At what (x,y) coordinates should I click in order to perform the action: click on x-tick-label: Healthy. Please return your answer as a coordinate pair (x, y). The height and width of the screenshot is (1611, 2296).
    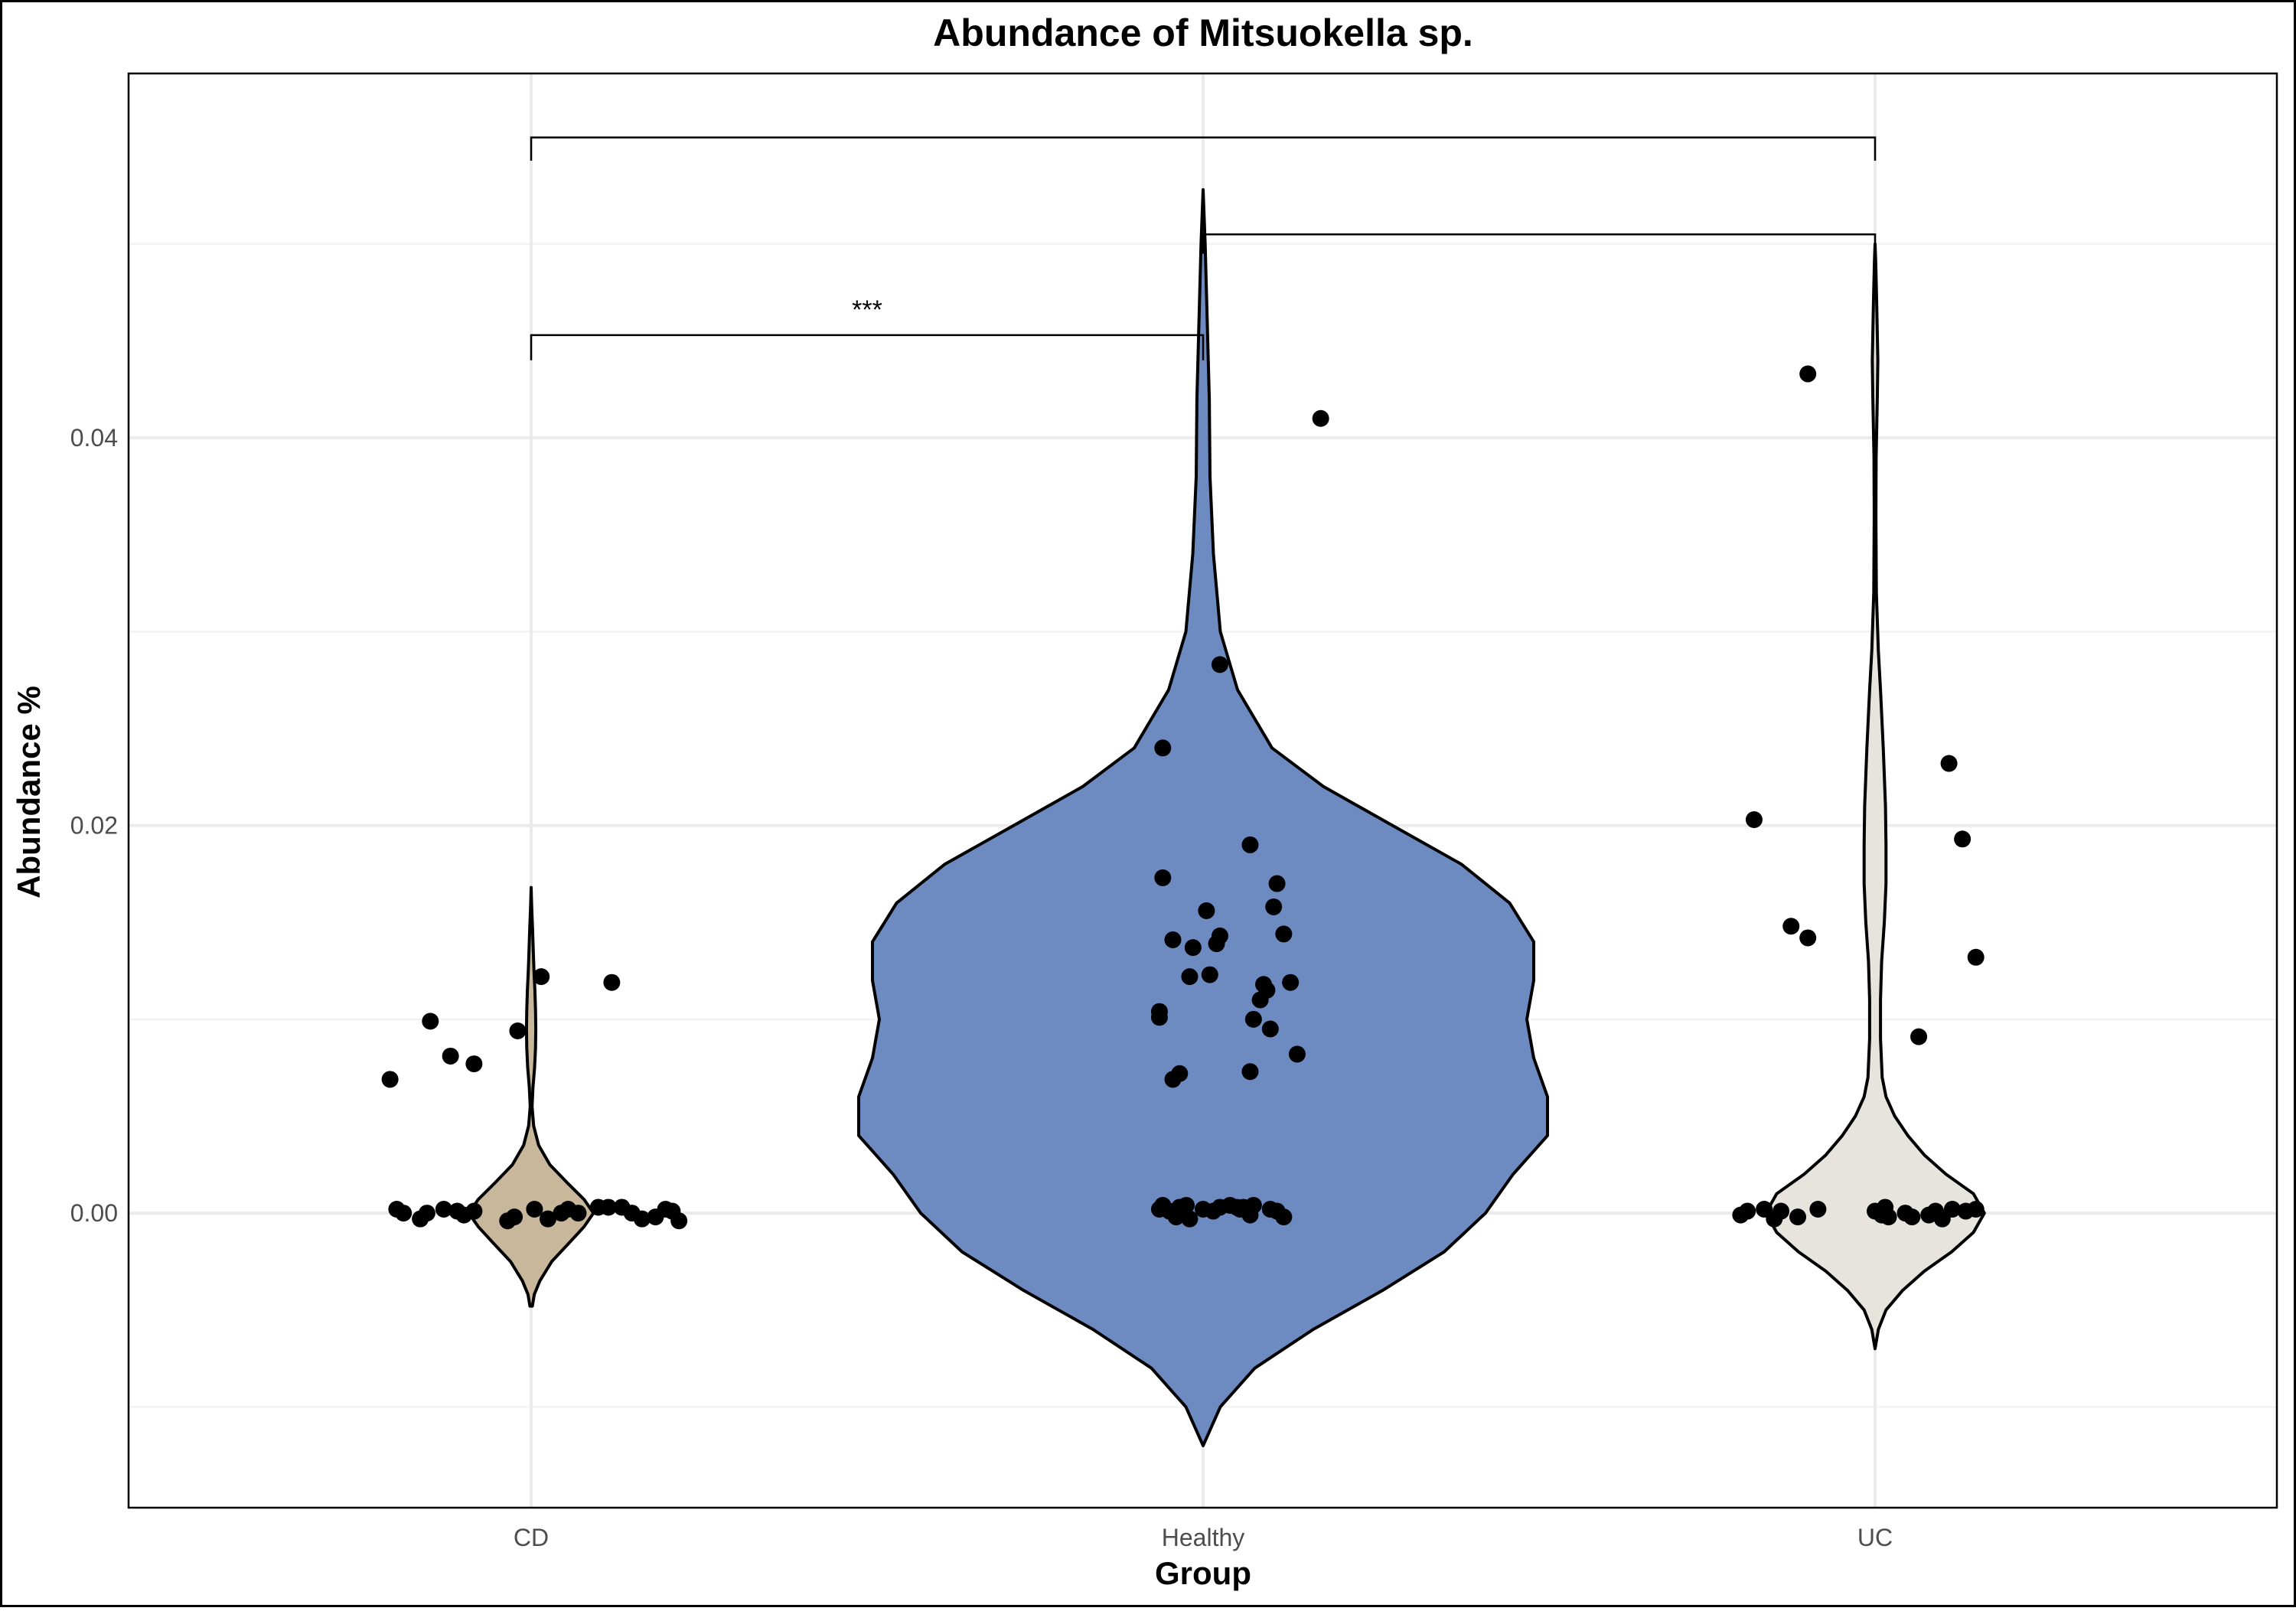
    Looking at the image, I should click on (1203, 1537).